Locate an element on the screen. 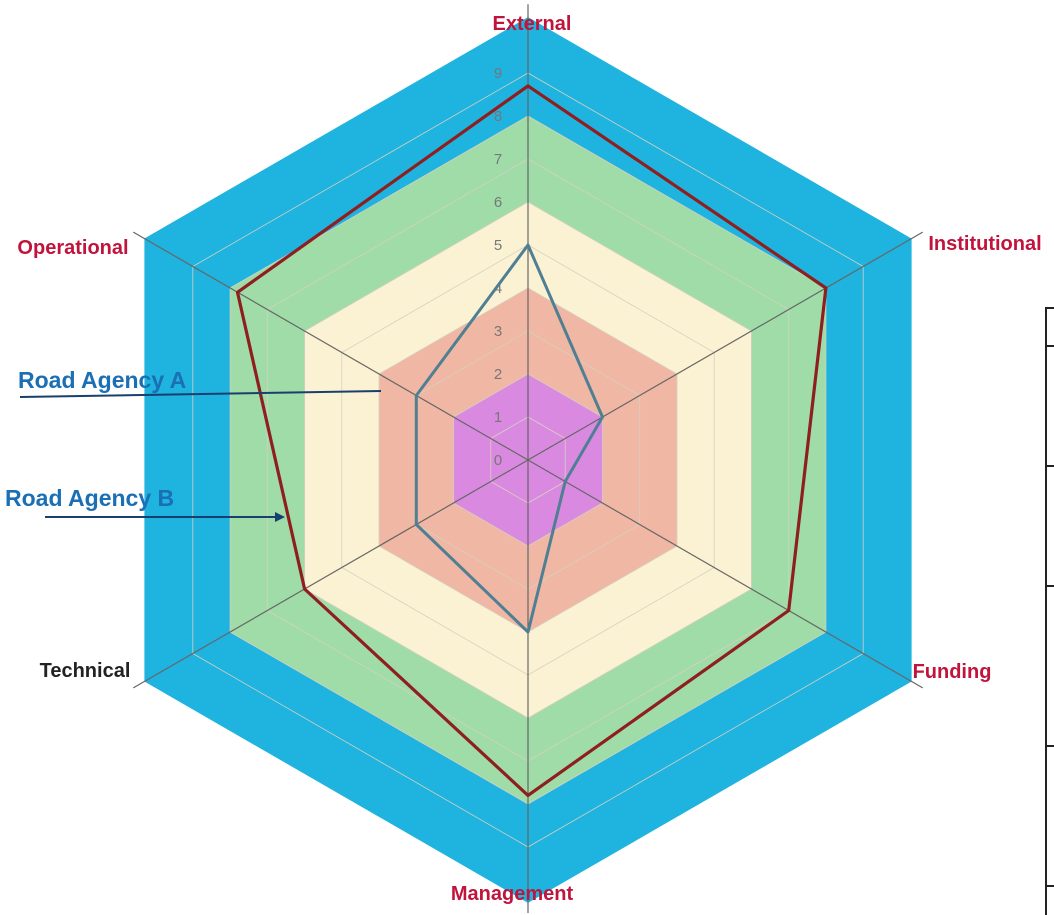 The height and width of the screenshot is (915, 1054). tick-layer: 0 1 2 3 4 5 6 7 8 9 is located at coordinates (498, 267).